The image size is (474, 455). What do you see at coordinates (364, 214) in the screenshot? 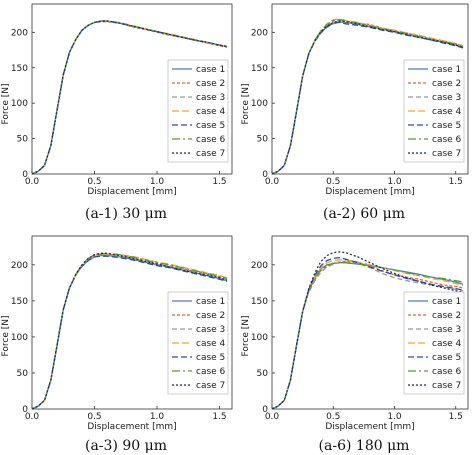
I see `panel-caption: (a-2) 60 μm` at bounding box center [364, 214].